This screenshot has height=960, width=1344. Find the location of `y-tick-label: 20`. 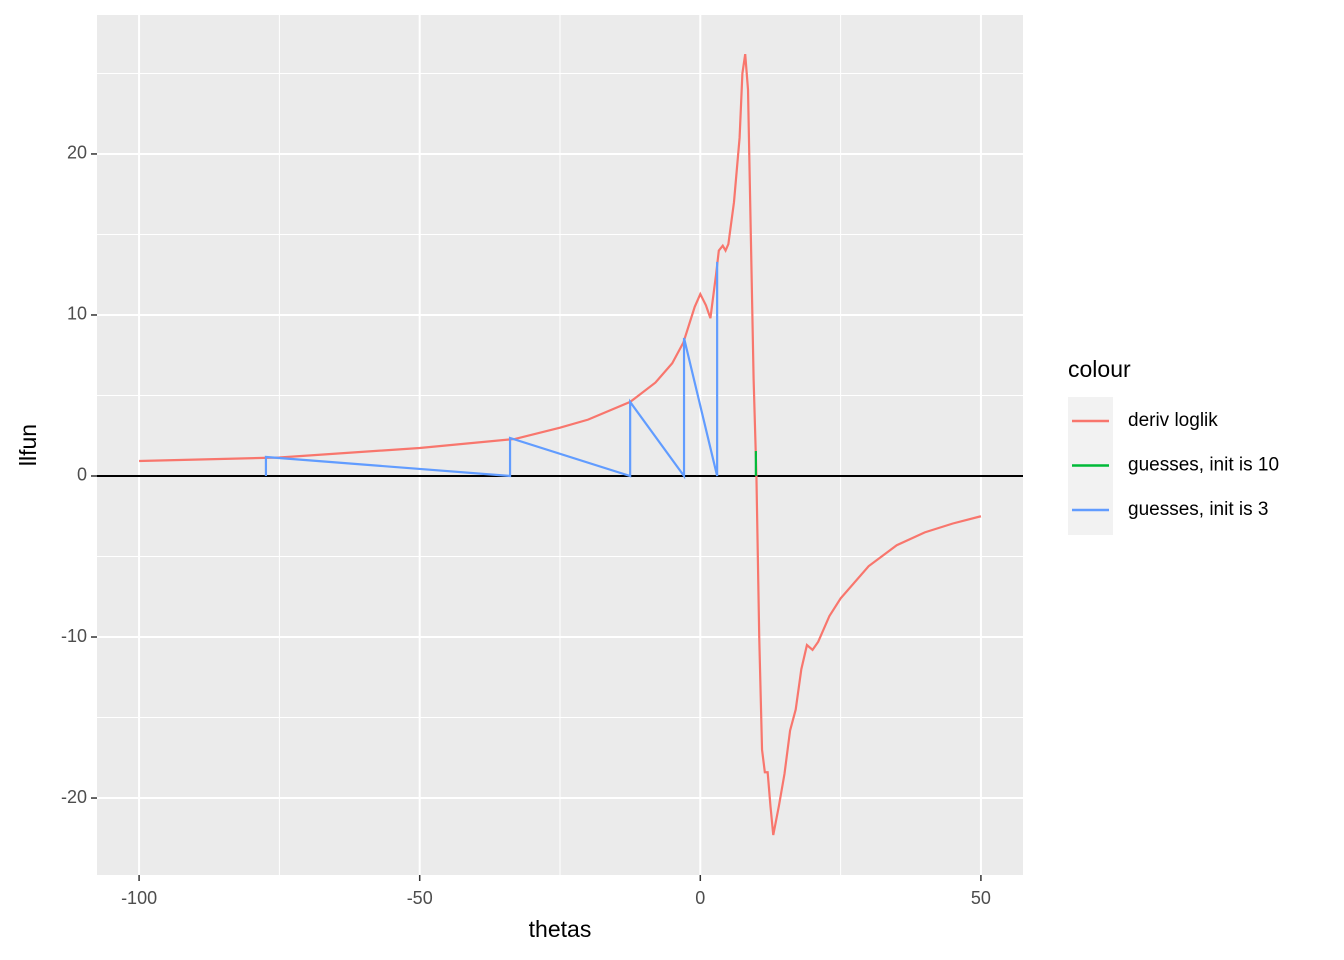

y-tick-label: 20 is located at coordinates (77, 153).